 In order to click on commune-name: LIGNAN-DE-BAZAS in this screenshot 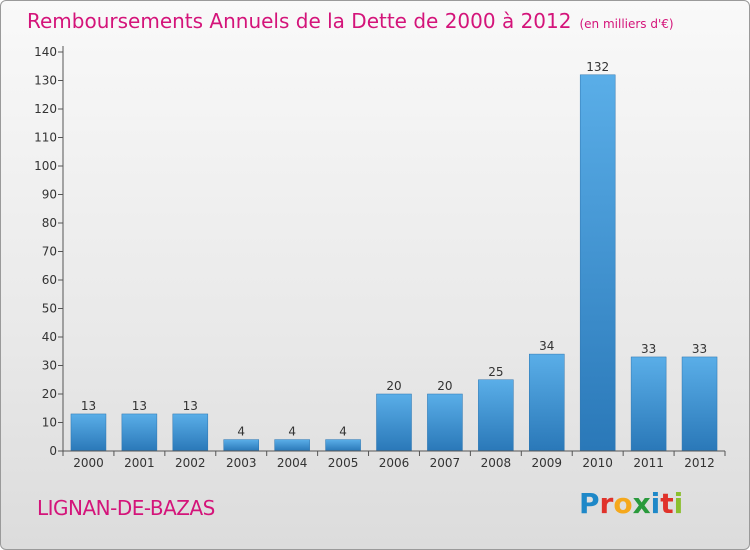, I will do `click(126, 508)`.